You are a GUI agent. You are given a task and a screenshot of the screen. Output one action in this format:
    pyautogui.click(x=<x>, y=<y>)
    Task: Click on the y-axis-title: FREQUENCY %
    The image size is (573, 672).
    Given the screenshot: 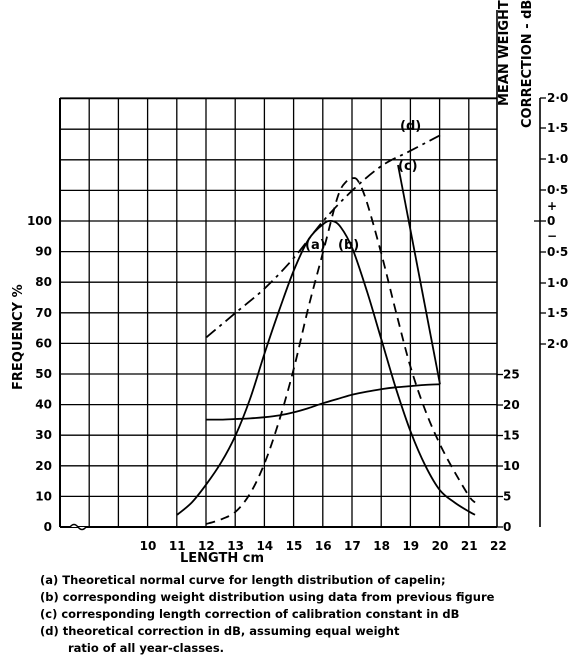 What is the action you would take?
    pyautogui.click(x=18, y=337)
    